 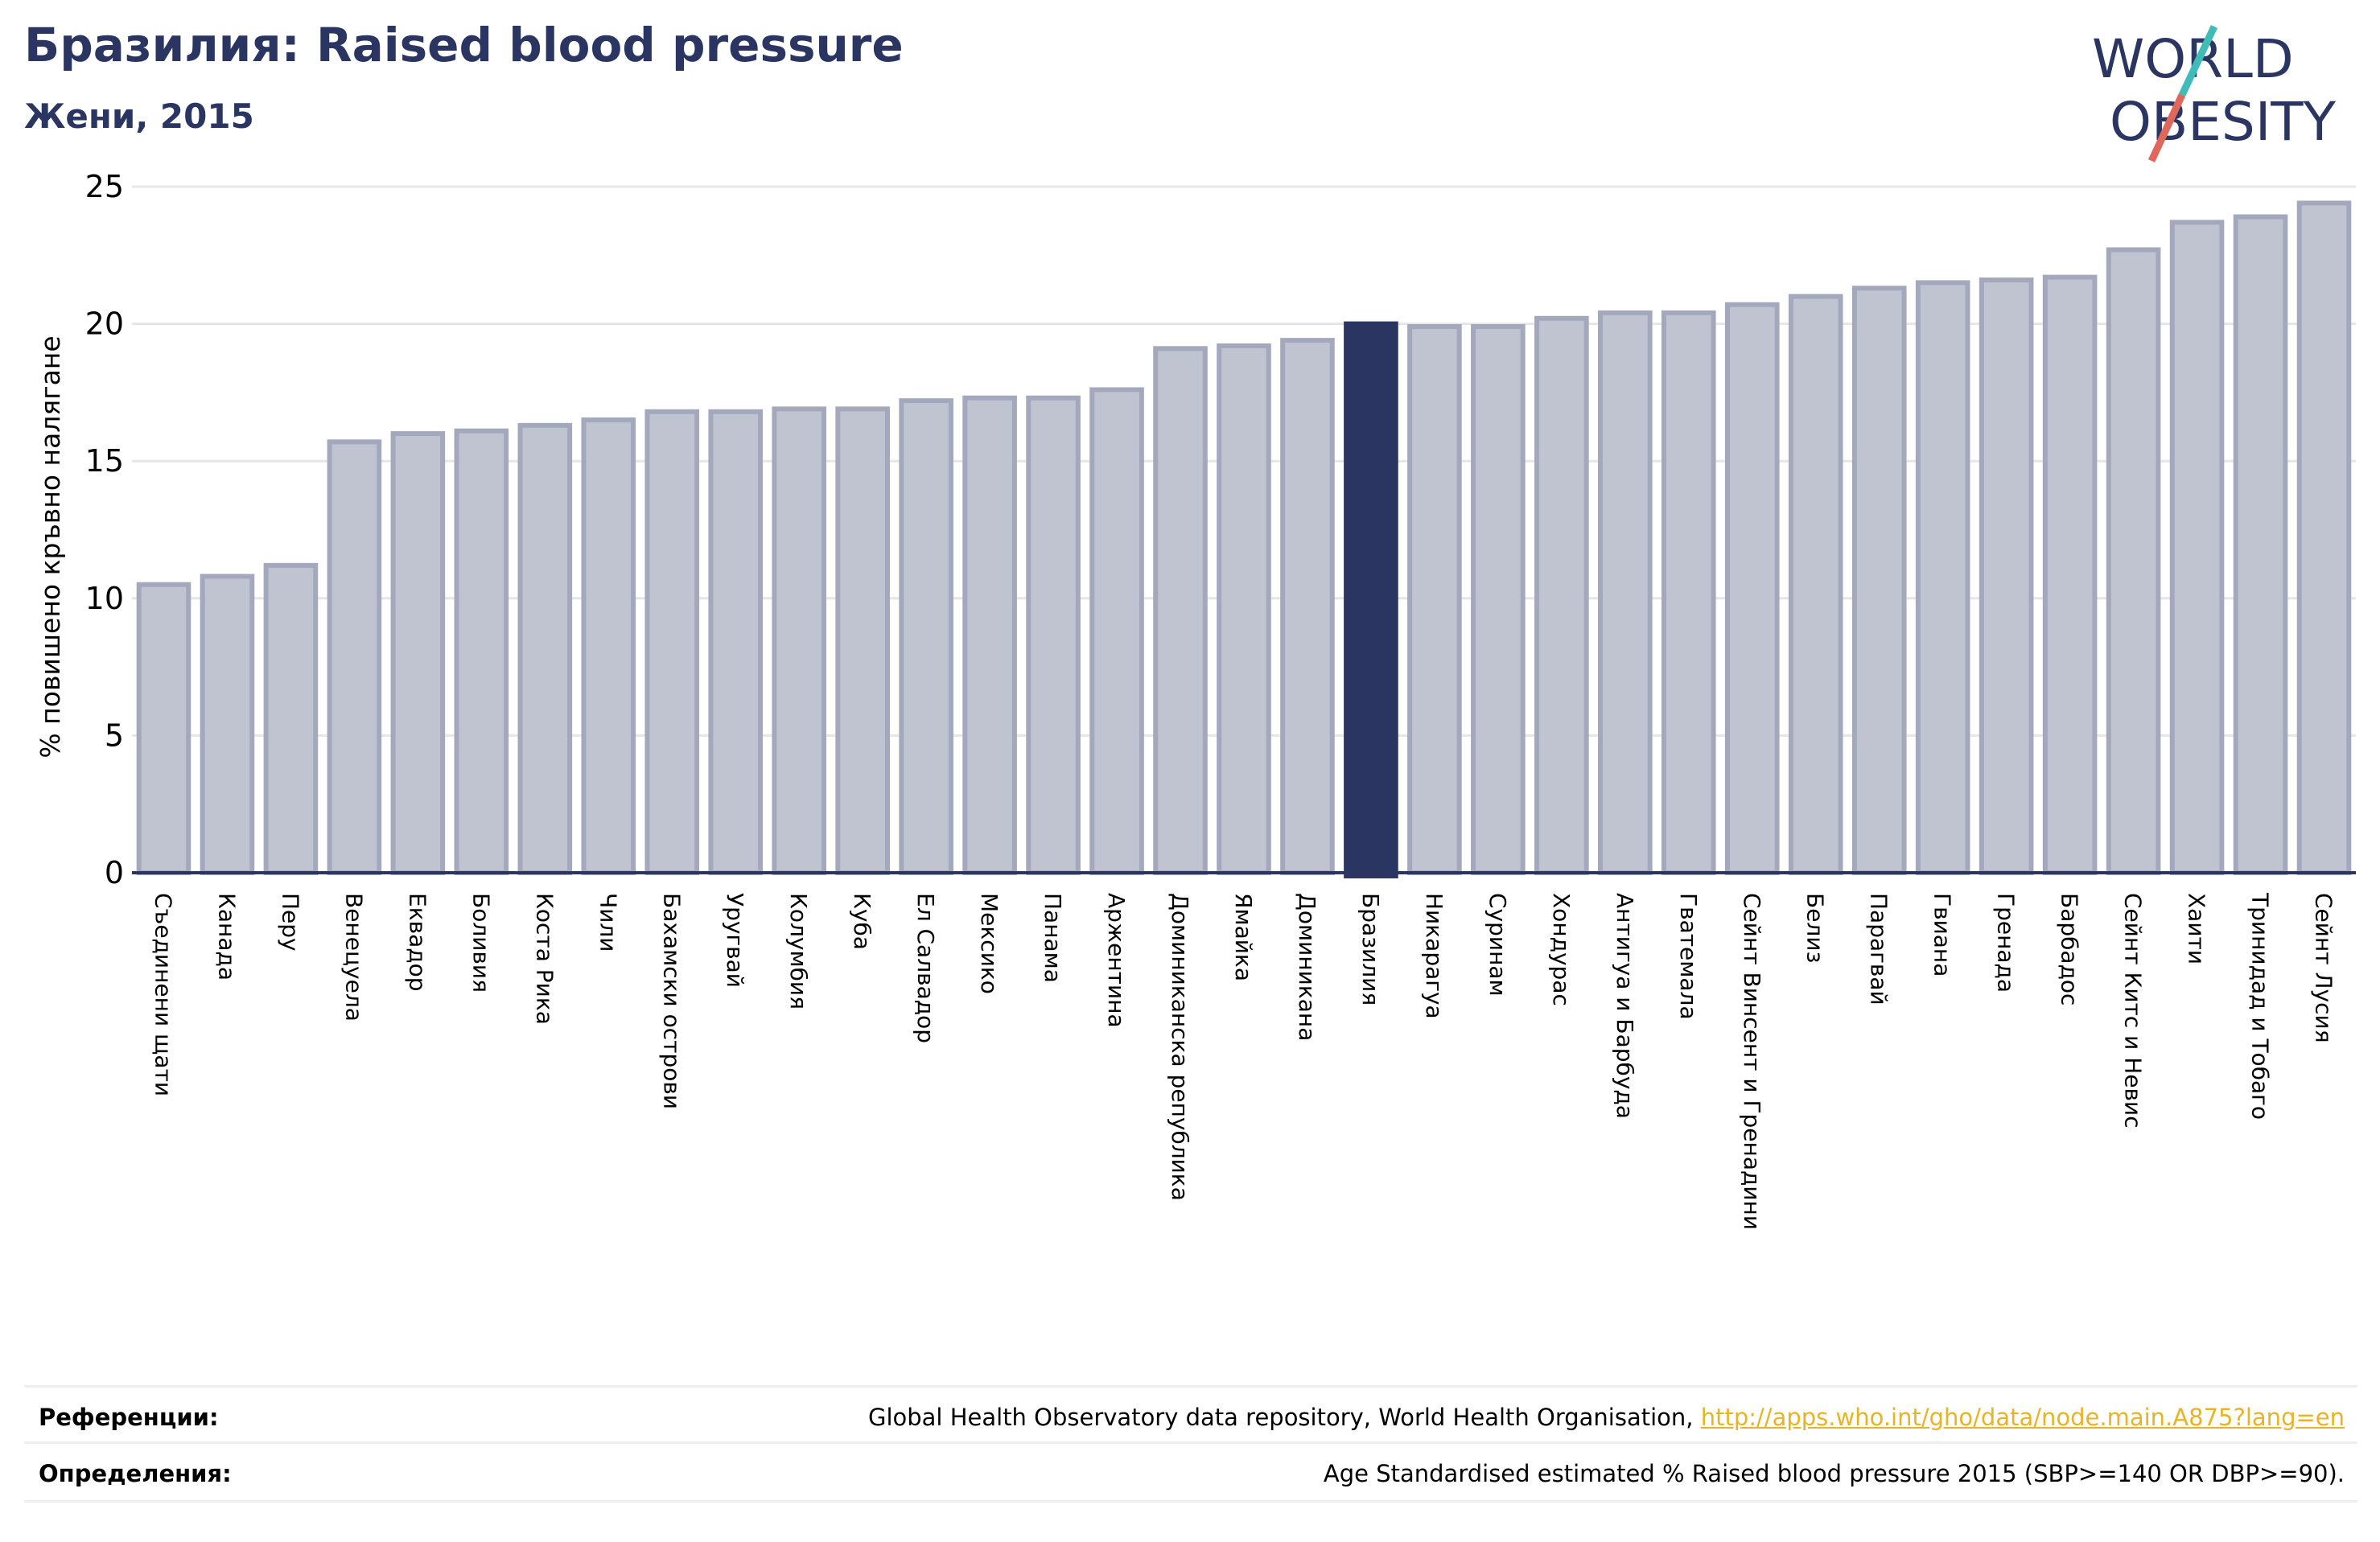 What do you see at coordinates (1180, 1047) in the screenshot?
I see `x-tick-label: Доминиканска република` at bounding box center [1180, 1047].